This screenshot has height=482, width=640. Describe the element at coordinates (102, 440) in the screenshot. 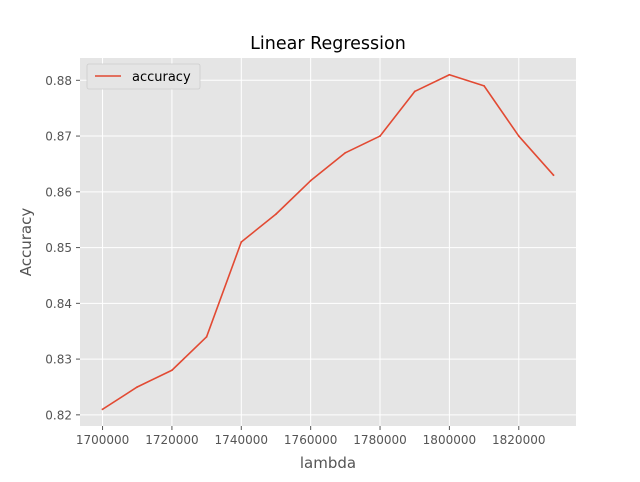

I see `x-tick-label: 1700000` at that location.